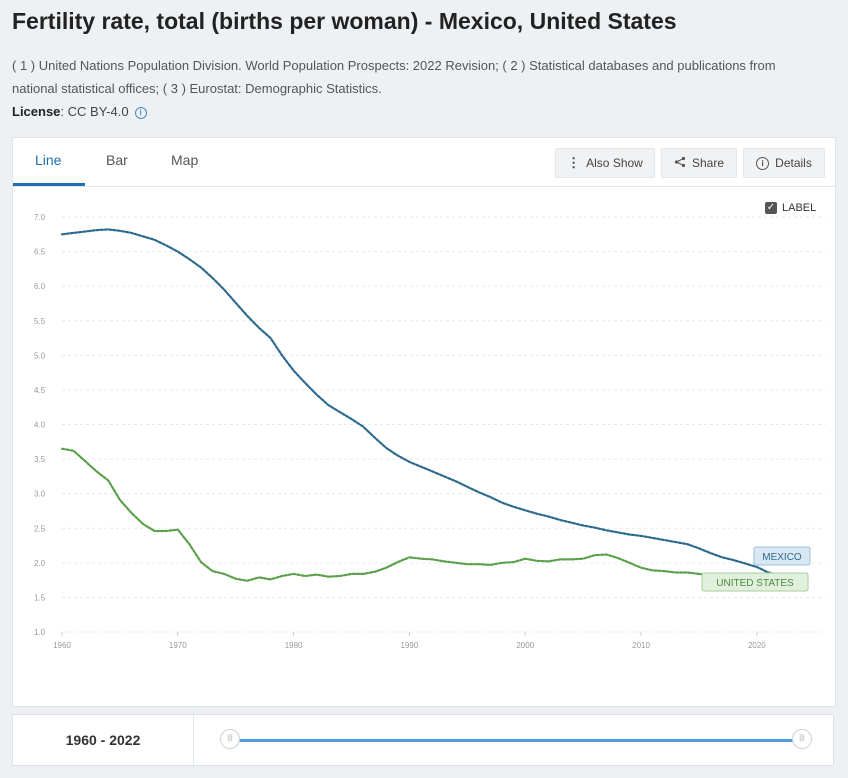 Image resolution: width=848 pixels, height=778 pixels. Describe the element at coordinates (117, 160) in the screenshot. I see `tab-bar-chart: Bar` at that location.